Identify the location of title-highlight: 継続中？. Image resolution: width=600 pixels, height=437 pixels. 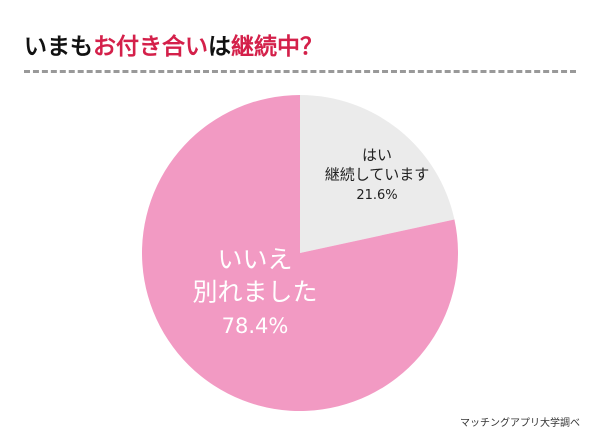
(277, 47).